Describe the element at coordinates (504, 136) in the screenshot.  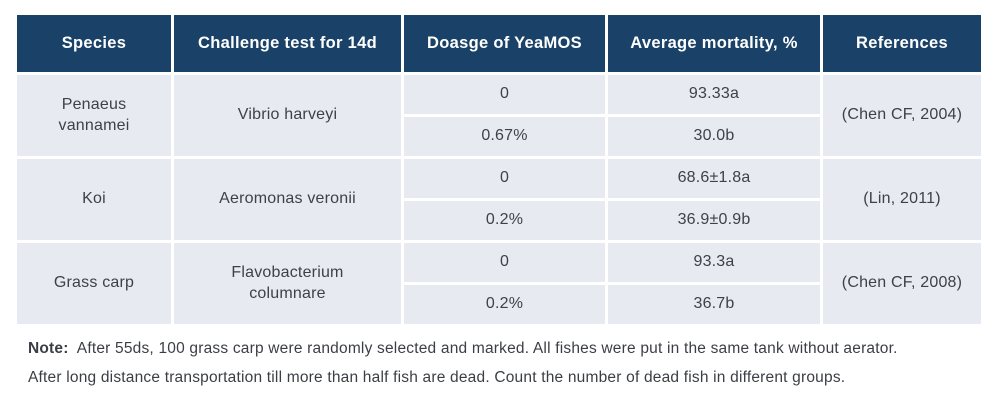
I see `dosage-cell: 0.67%` at that location.